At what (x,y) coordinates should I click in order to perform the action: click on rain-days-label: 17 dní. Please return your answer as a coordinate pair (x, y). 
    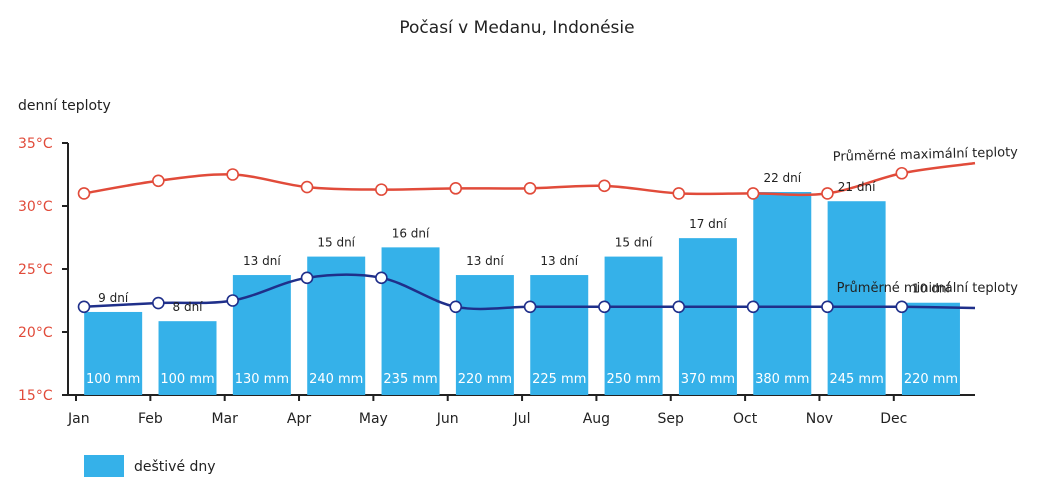
    Looking at the image, I should click on (708, 224).